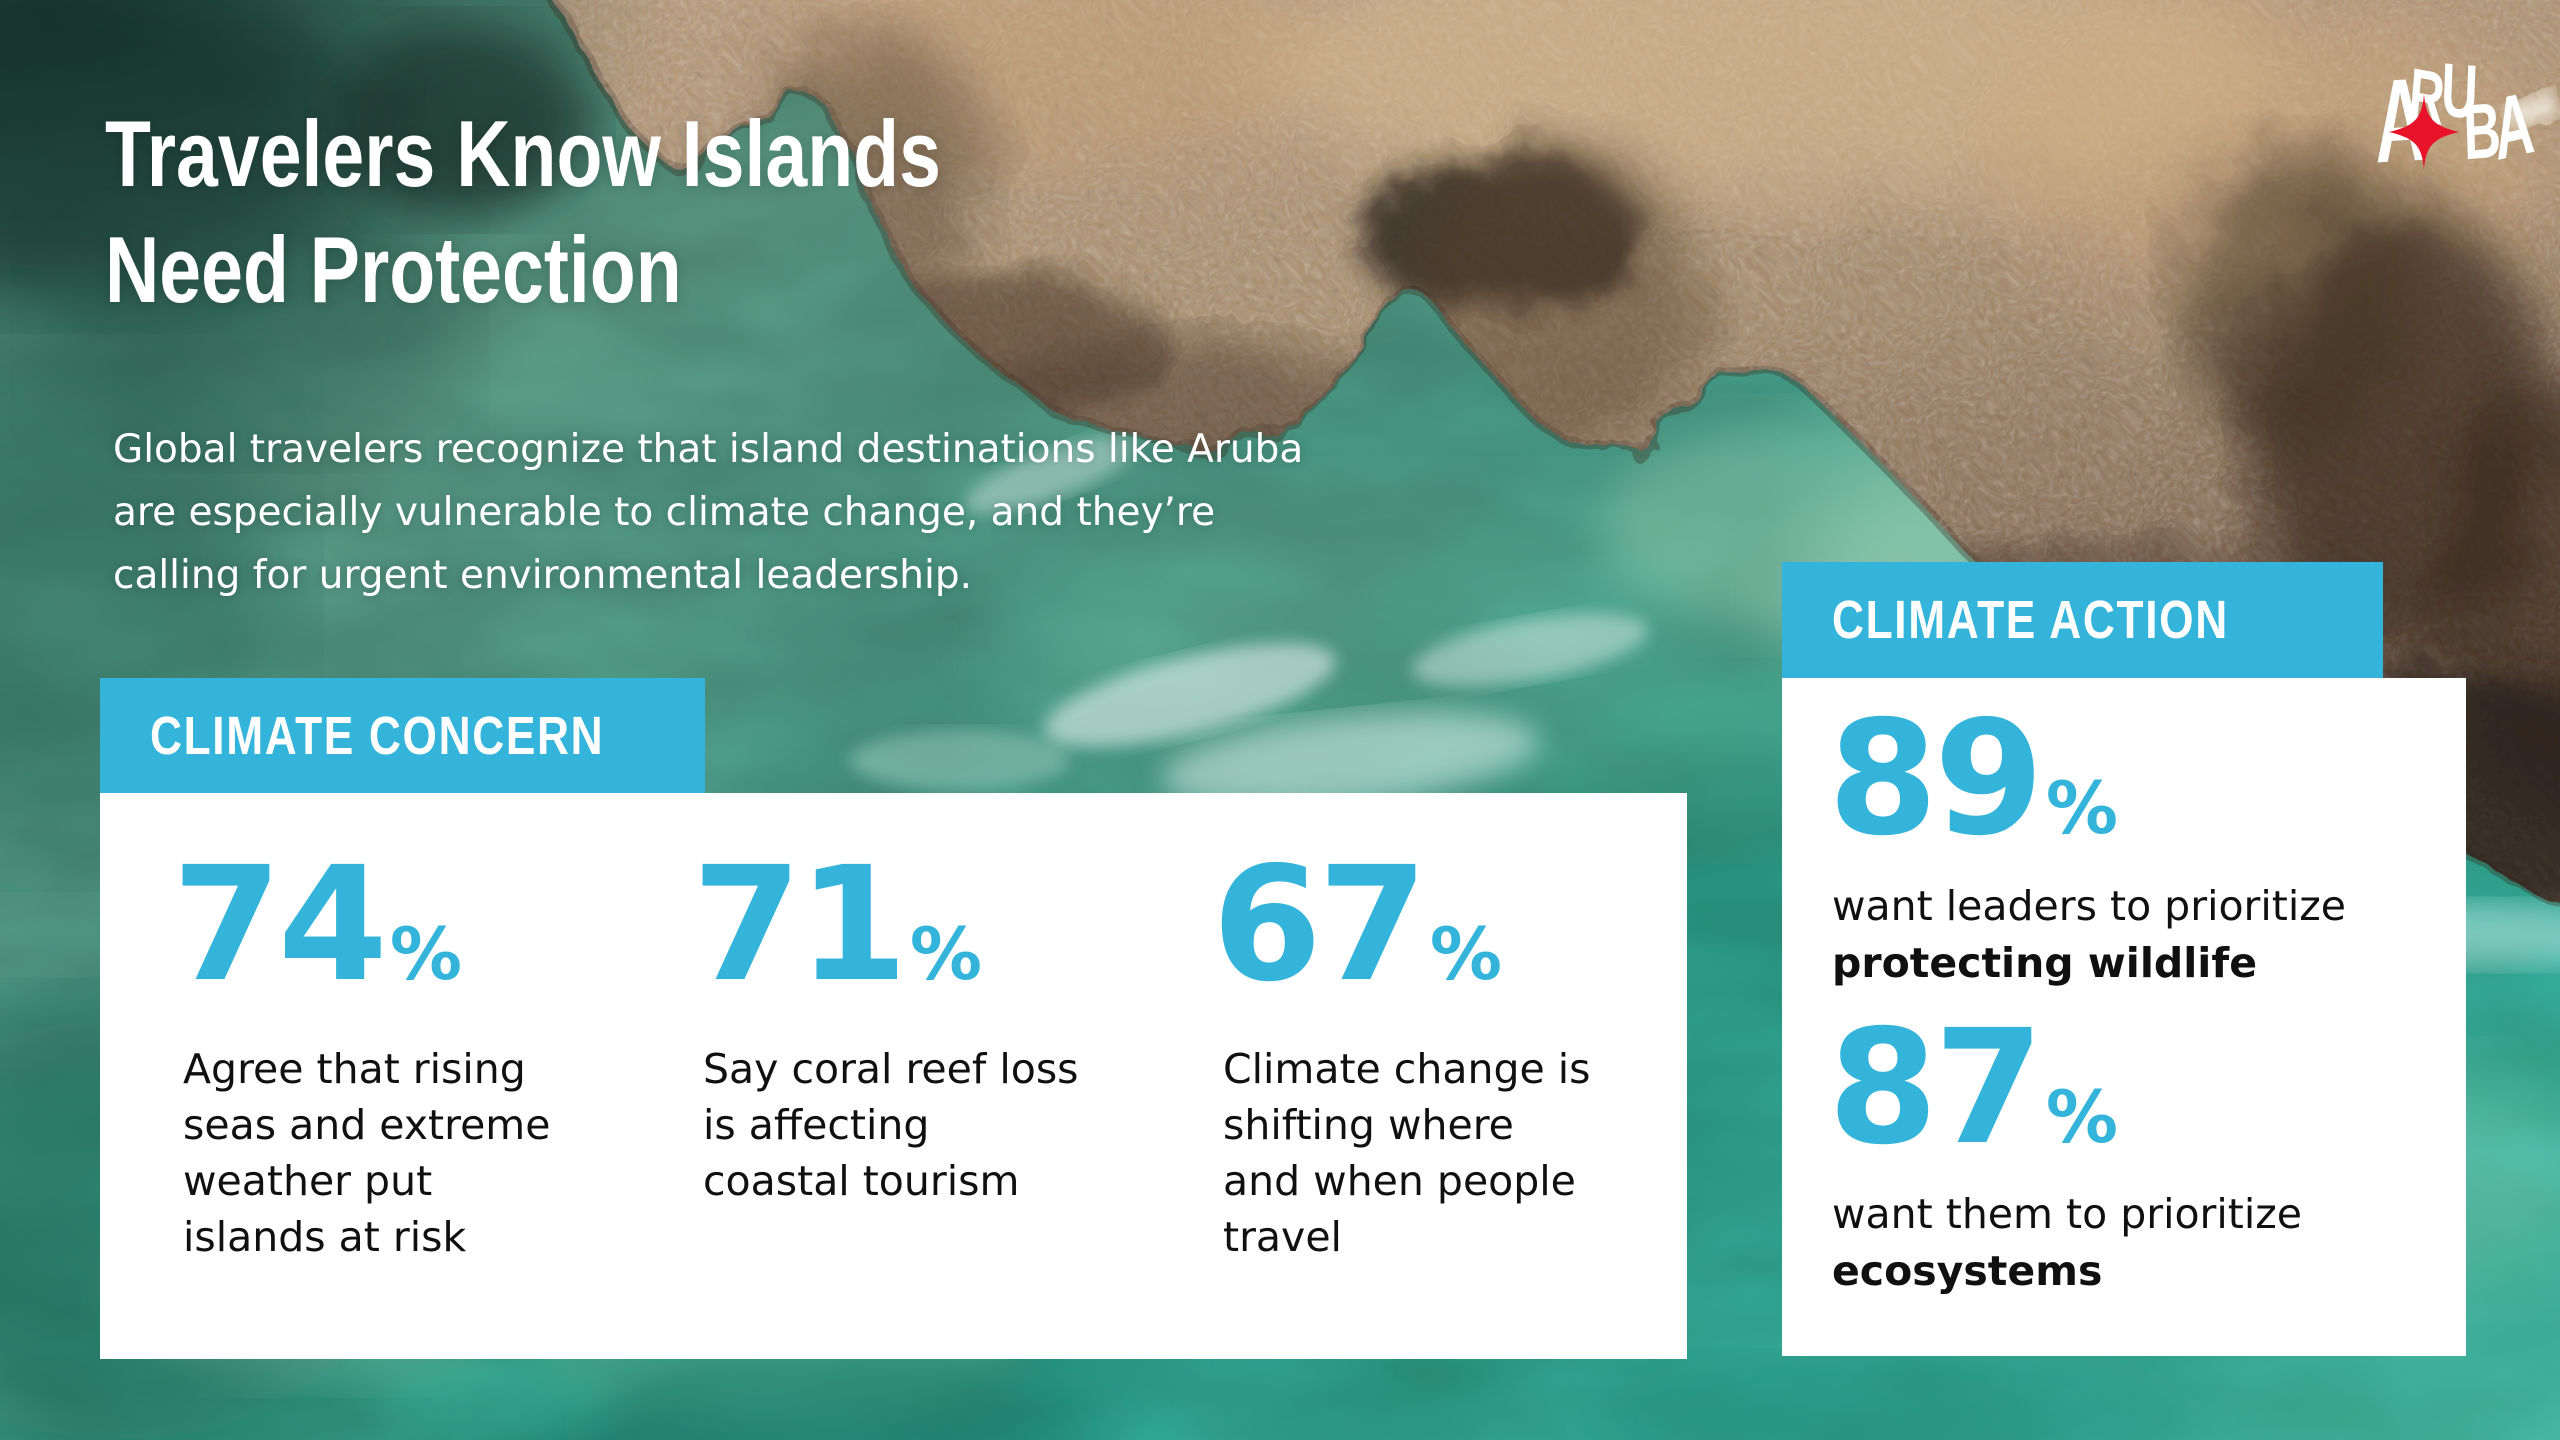  I want to click on star-icon, so click(2424, 132).